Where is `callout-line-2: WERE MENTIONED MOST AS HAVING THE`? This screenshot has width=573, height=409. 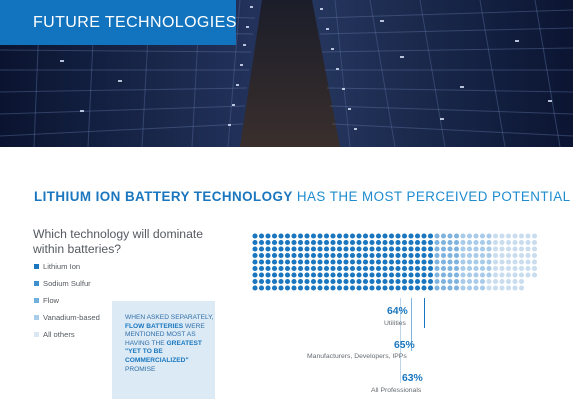 callout-line-2: WERE MENTIONED MOST AS HAVING THE is located at coordinates (165, 334).